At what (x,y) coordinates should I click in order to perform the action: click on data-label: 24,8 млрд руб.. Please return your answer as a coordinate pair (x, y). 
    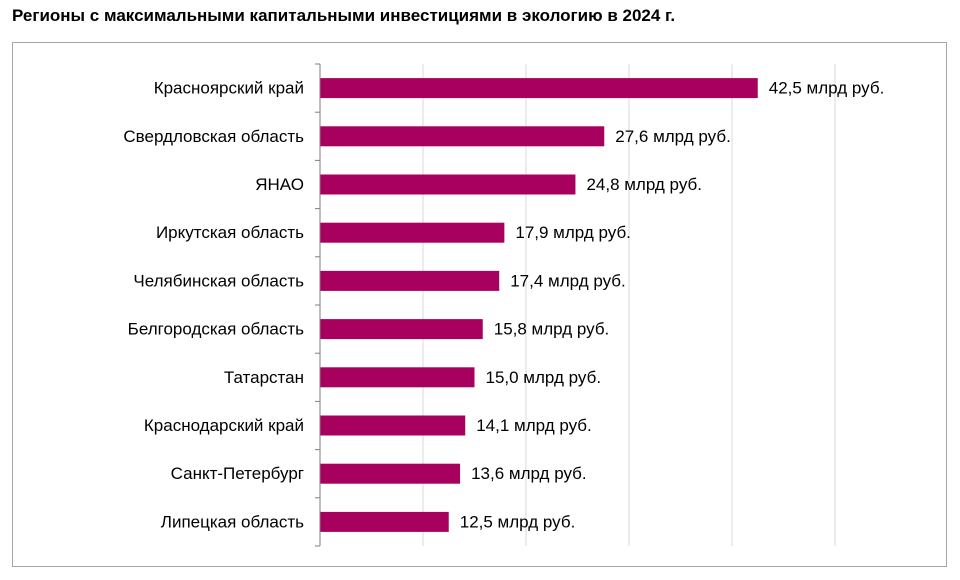
    Looking at the image, I should click on (644, 184).